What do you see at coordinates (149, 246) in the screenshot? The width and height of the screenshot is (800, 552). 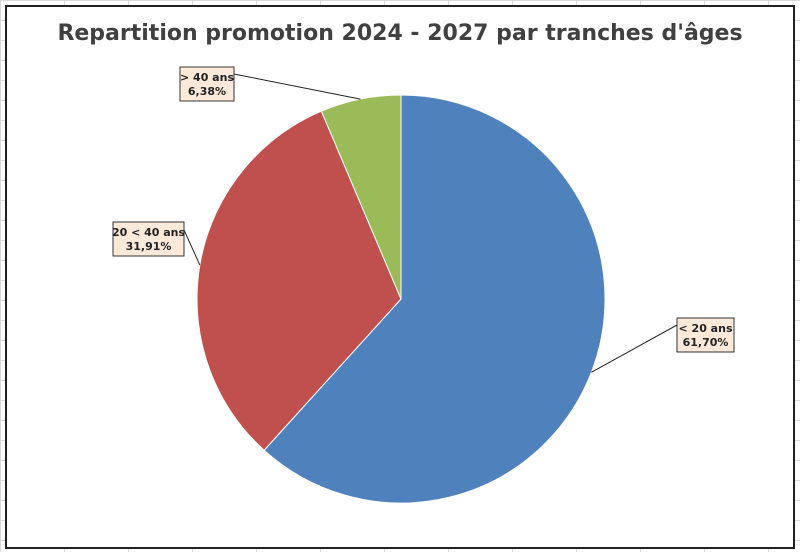 I see `data-label-value-1: 31,91%` at bounding box center [149, 246].